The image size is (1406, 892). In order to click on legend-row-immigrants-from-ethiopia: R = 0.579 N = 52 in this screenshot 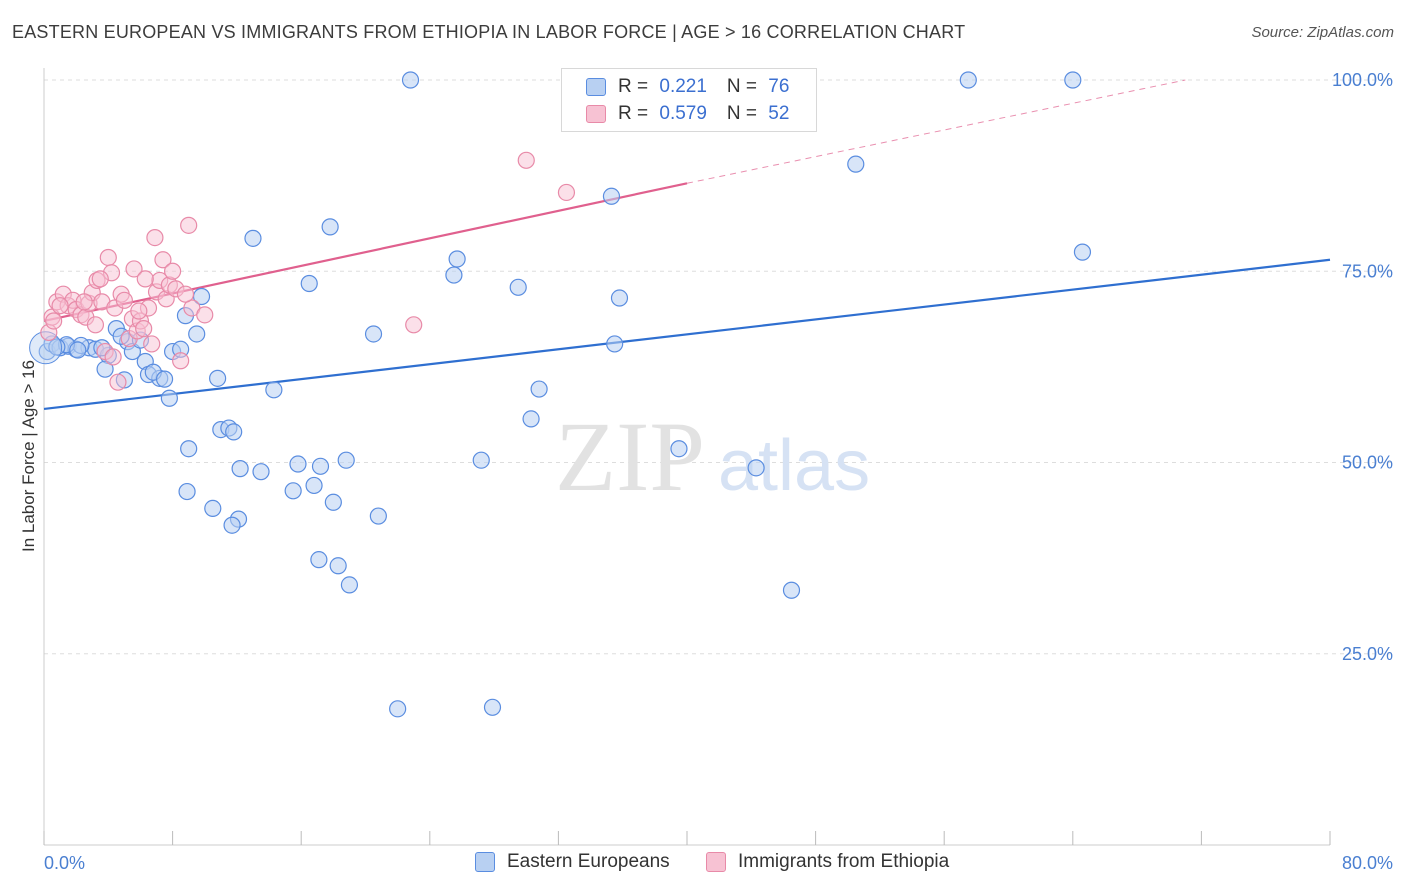, I will do `click(687, 114)`.